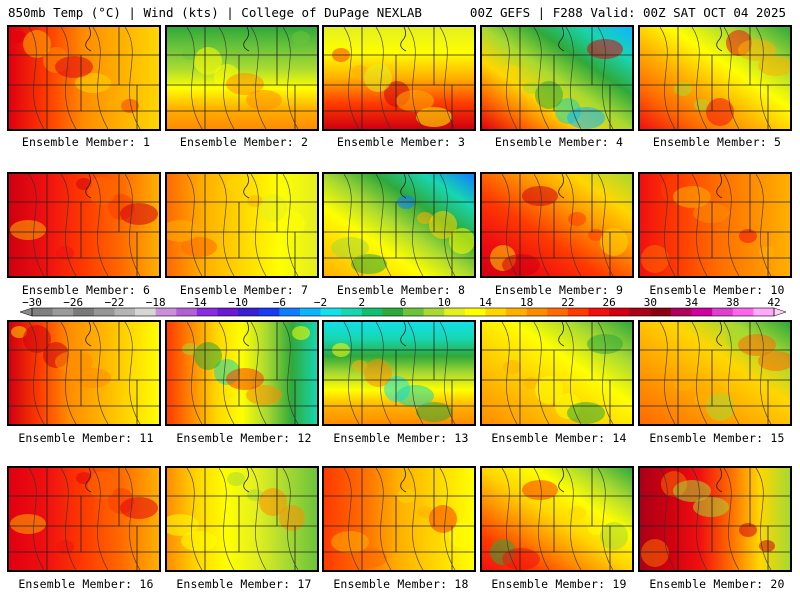 The image size is (800, 600). What do you see at coordinates (717, 584) in the screenshot?
I see `ensemble-member-label: Ensemble Member: 20` at bounding box center [717, 584].